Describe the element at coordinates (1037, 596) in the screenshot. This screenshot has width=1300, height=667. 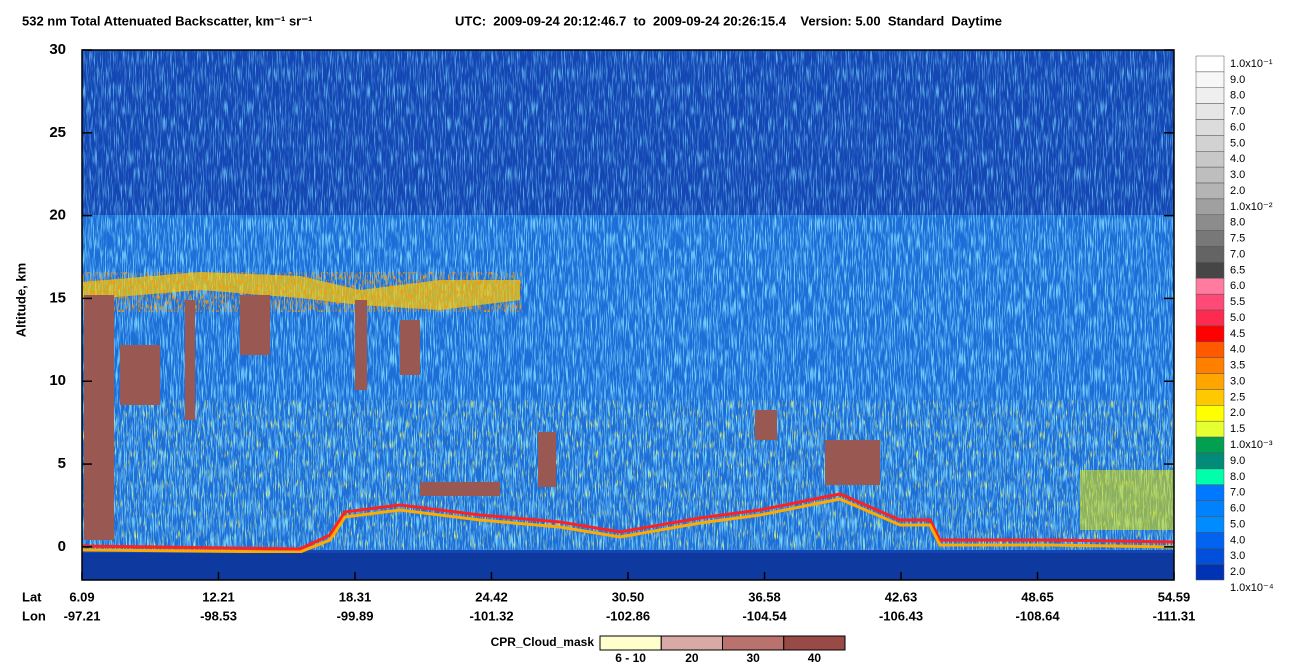
I see `x-tick-label: 48.65` at that location.